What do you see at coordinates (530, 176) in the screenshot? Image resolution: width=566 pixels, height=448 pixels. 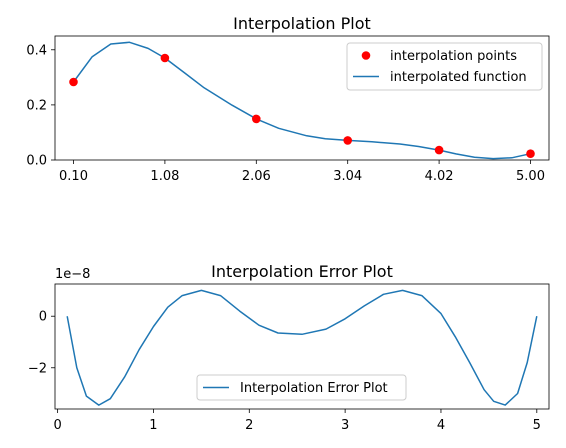 I see `chart1-x-tick-label: 5.00` at bounding box center [530, 176].